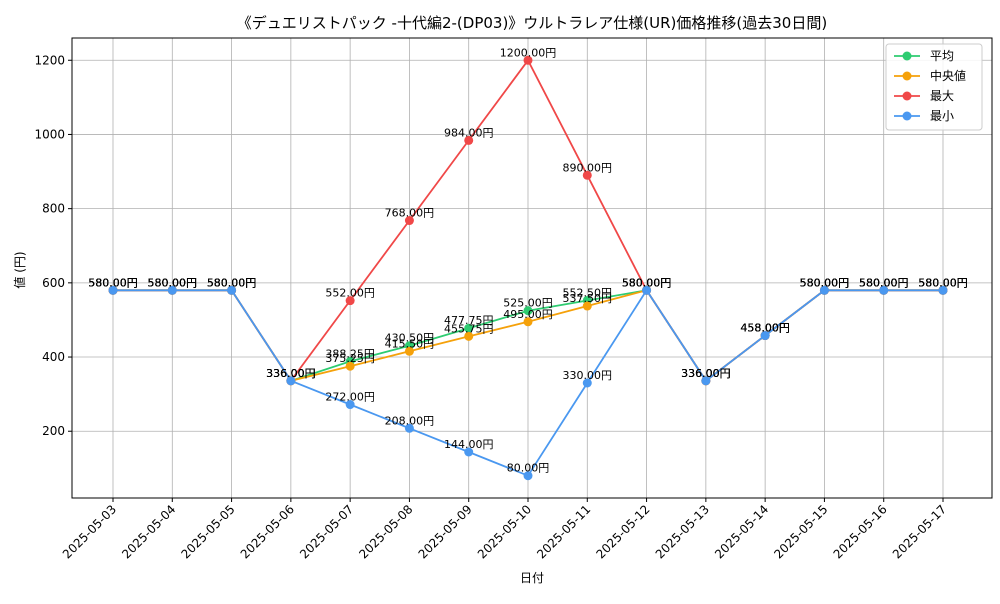 This screenshot has height=604, width=1000. Describe the element at coordinates (588, 298) in the screenshot. I see `data-label: 537.50円` at that location.